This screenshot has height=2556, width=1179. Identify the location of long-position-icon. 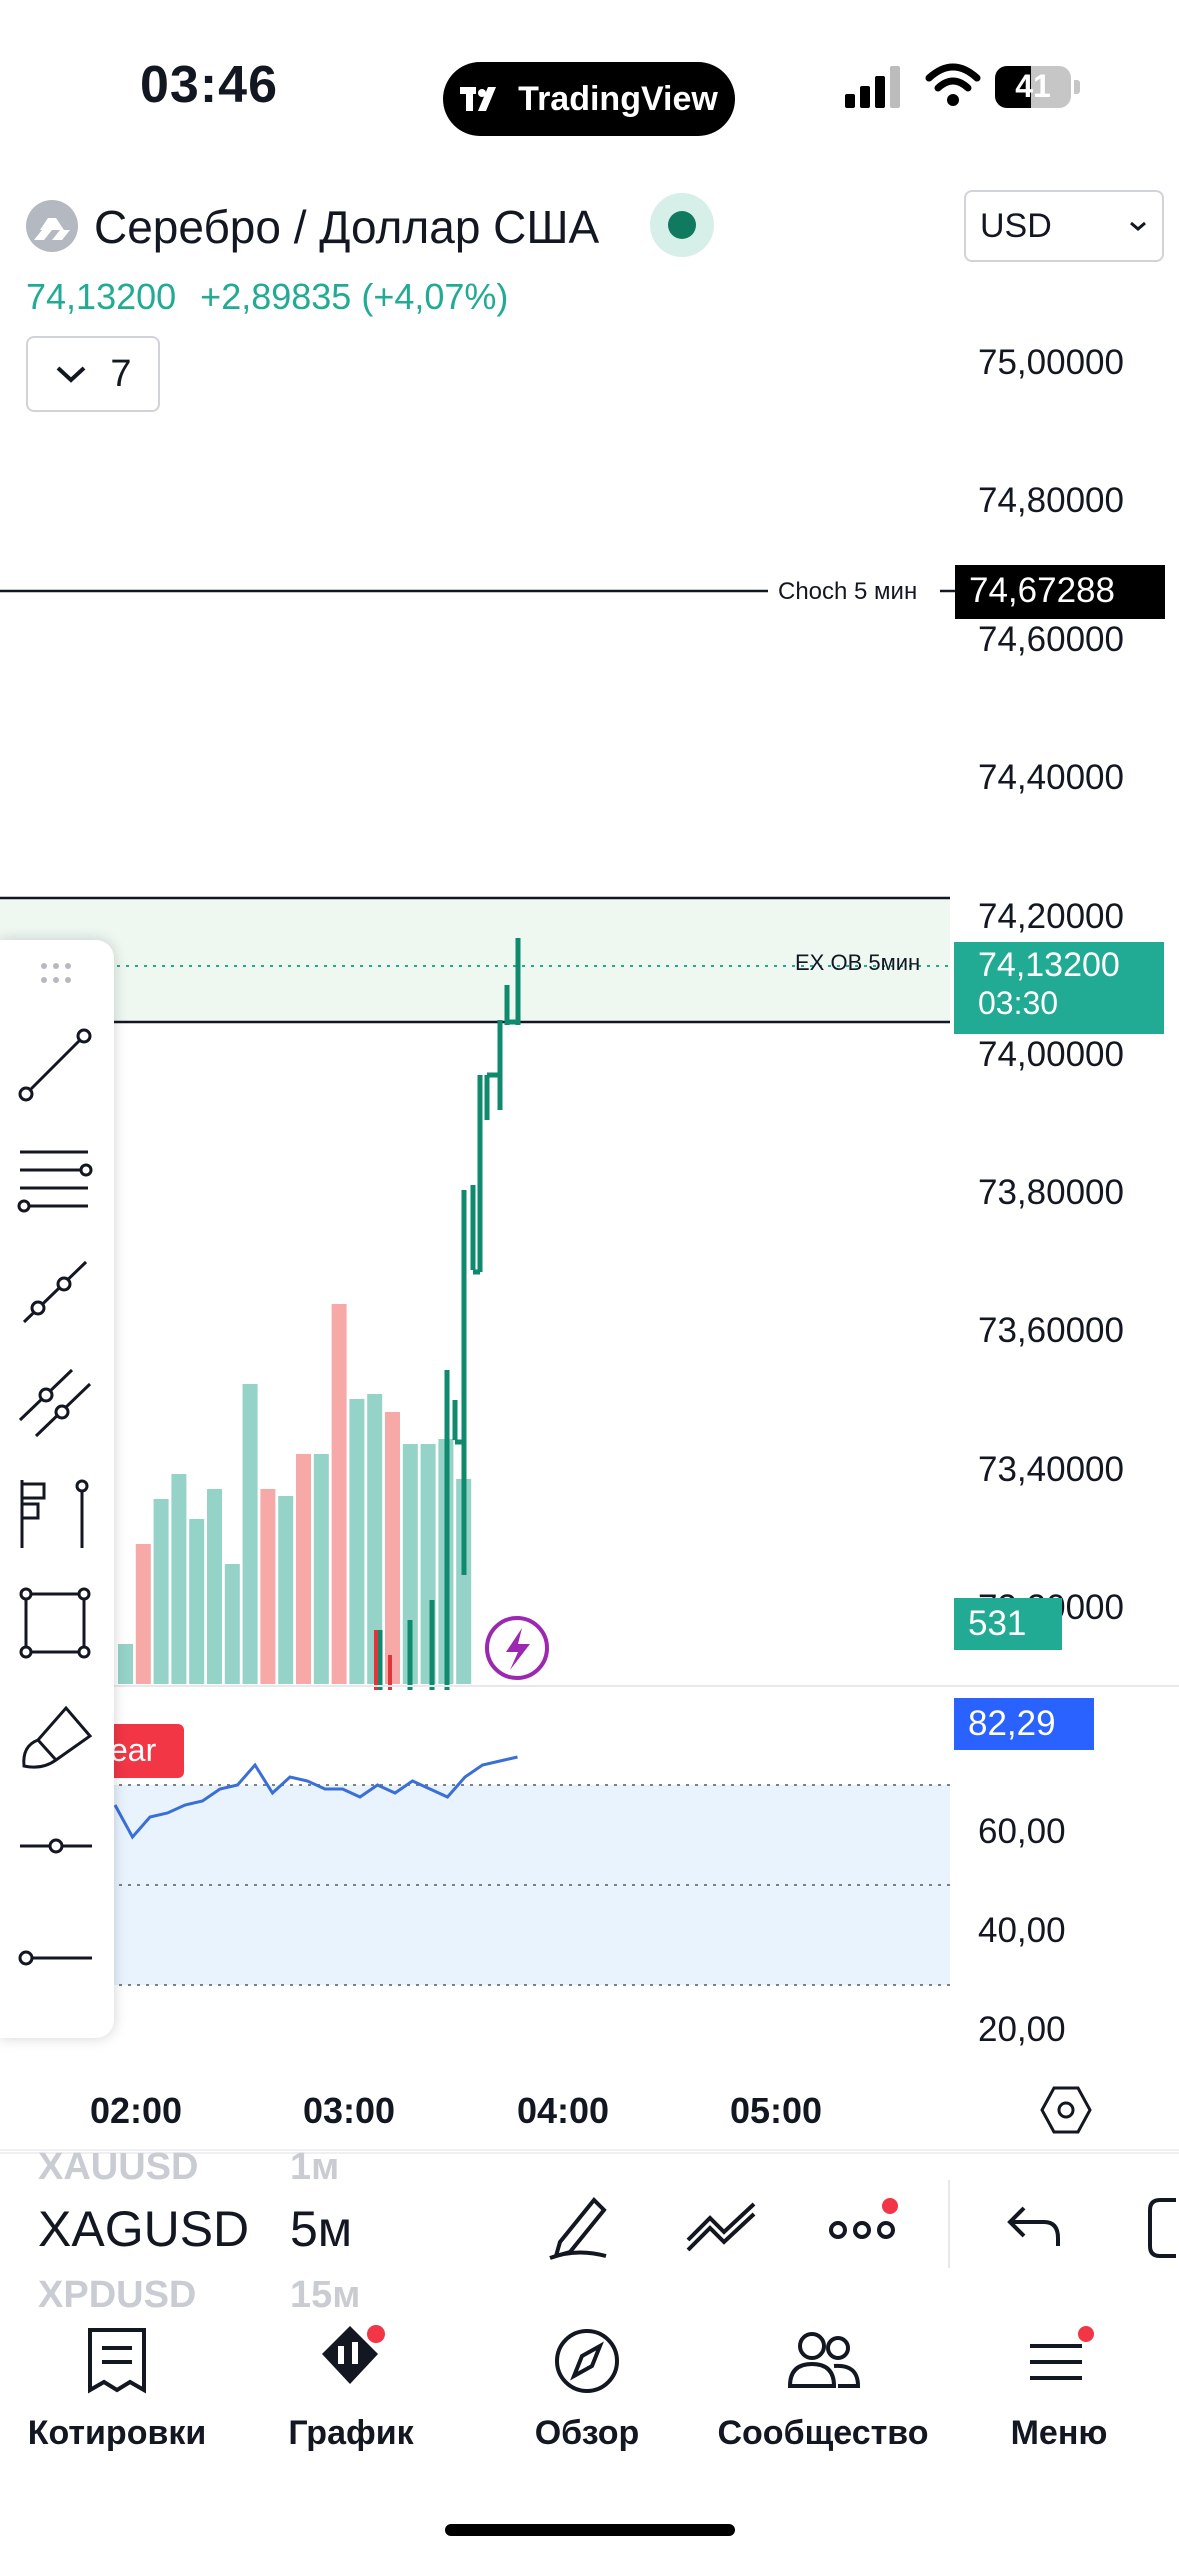
(56, 1514).